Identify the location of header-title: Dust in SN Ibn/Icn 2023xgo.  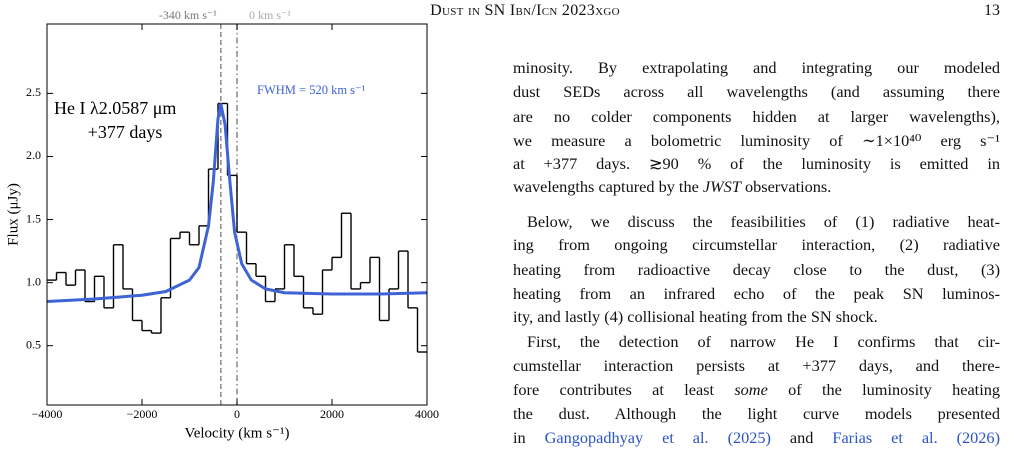
(525, 10).